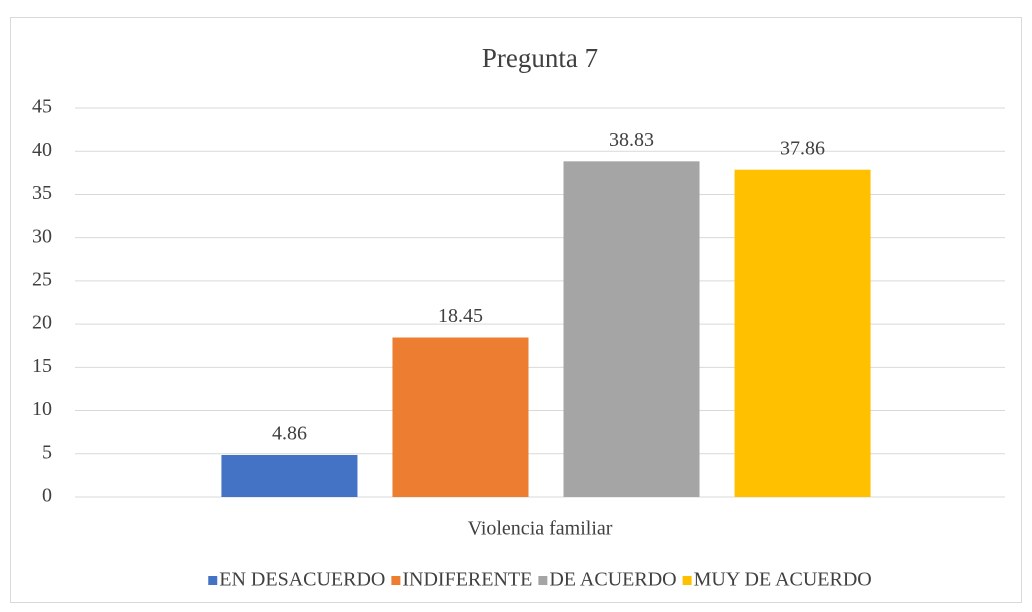 This screenshot has width=1032, height=612. What do you see at coordinates (631, 140) in the screenshot?
I see `data-label: 38.83` at bounding box center [631, 140].